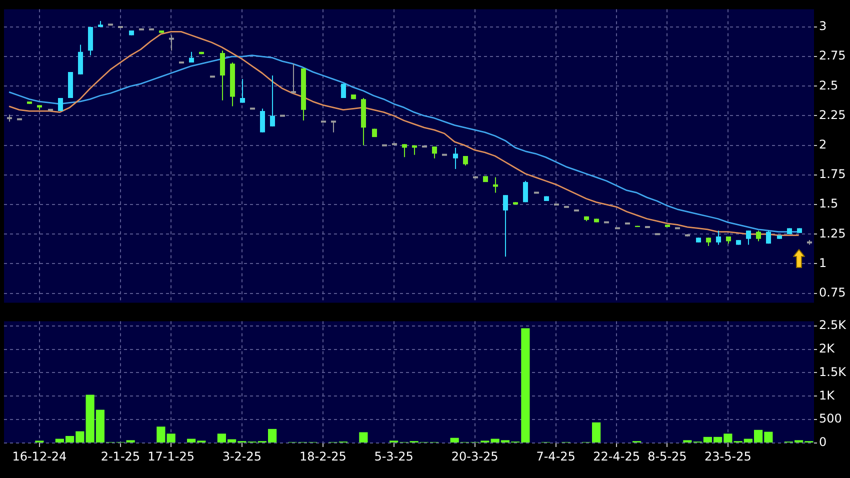  Describe the element at coordinates (830, 419) in the screenshot. I see `y-tick-label: 500` at that location.